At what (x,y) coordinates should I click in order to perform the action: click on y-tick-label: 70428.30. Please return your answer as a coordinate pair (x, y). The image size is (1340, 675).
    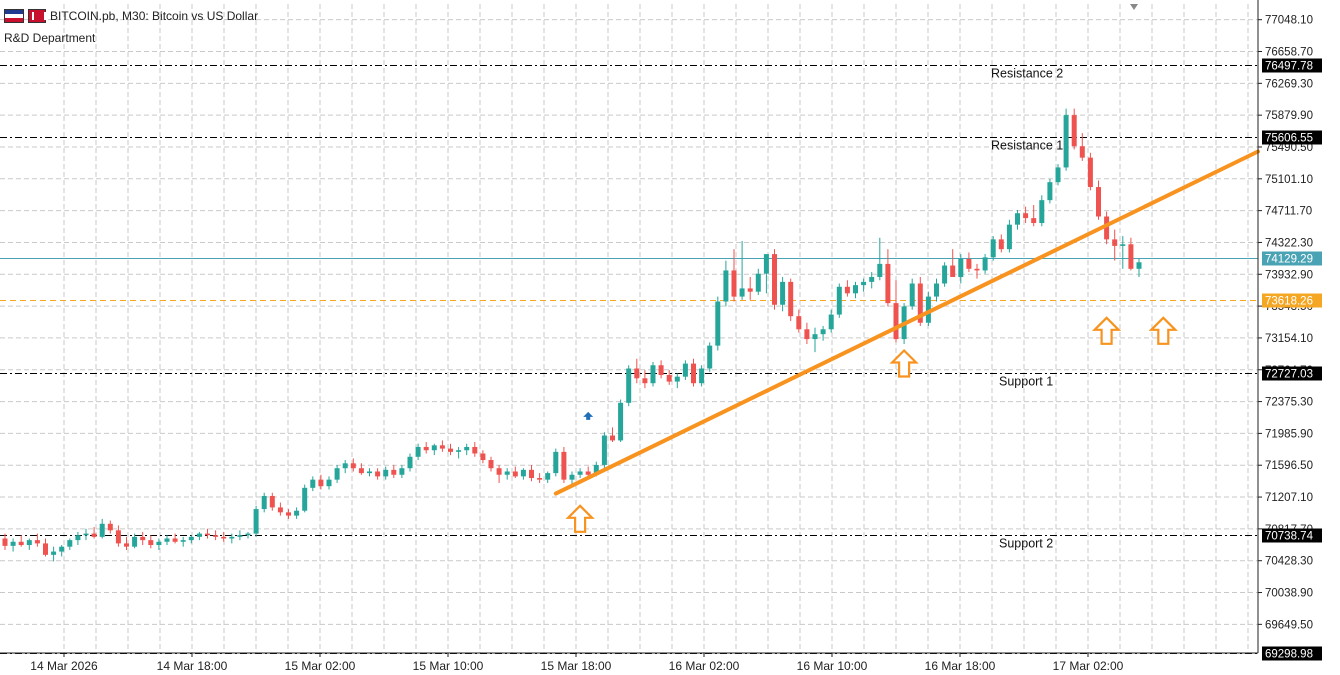
    Looking at the image, I should click on (1289, 562).